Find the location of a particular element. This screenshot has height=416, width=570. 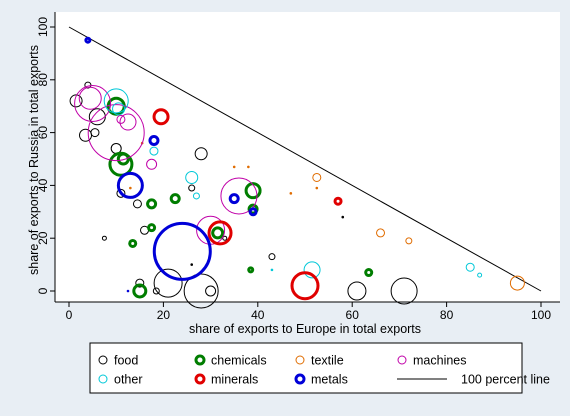

legend-item-textile: textile is located at coordinates (319, 361).